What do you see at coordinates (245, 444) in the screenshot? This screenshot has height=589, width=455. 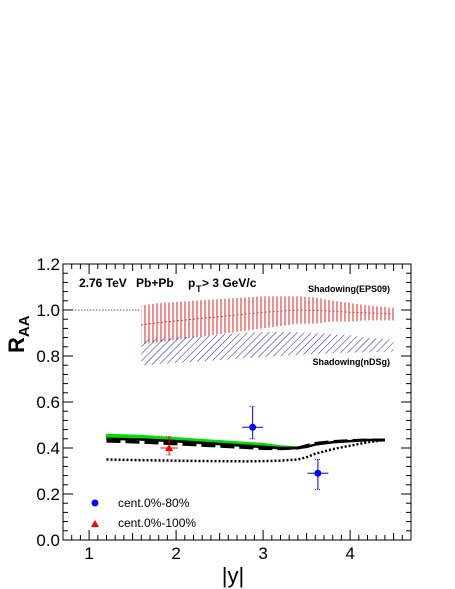 I see `series-dashed-line` at bounding box center [245, 444].